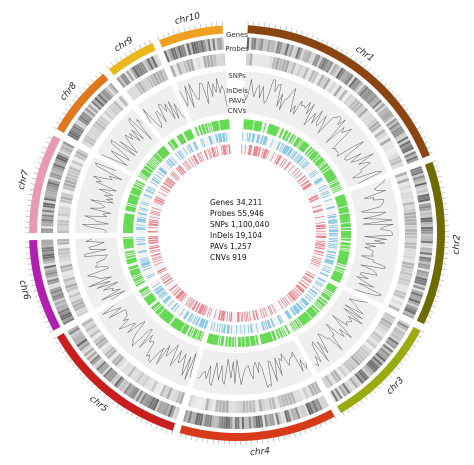 The image size is (474, 465). Describe the element at coordinates (116, 382) in the screenshot. I see `chromosome-band-chr5` at that location.